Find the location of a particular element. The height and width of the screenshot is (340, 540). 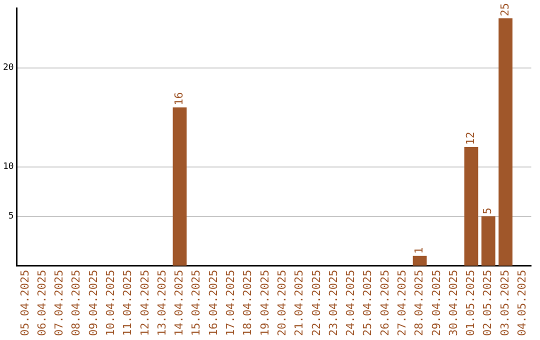

x-tick-label: 03.05.2025 is located at coordinates (505, 303).